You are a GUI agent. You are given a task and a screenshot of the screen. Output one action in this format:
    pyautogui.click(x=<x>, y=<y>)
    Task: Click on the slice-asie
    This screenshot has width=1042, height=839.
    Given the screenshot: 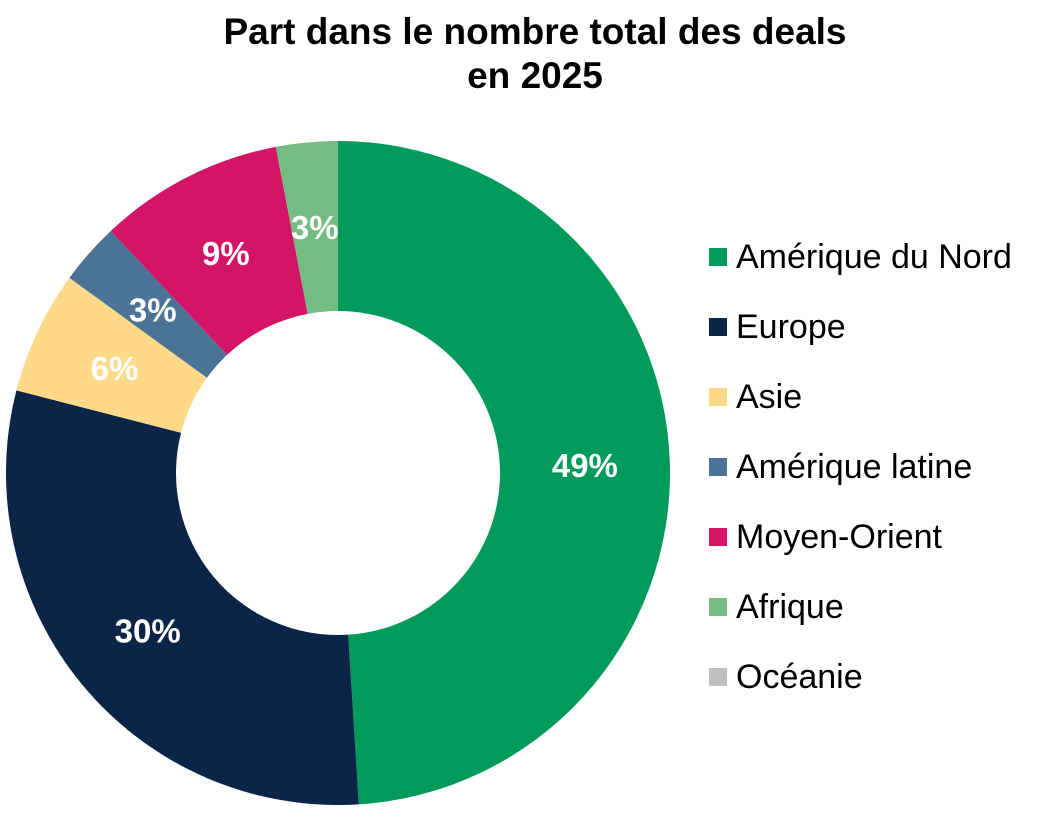 What is the action you would take?
    pyautogui.click(x=111, y=355)
    